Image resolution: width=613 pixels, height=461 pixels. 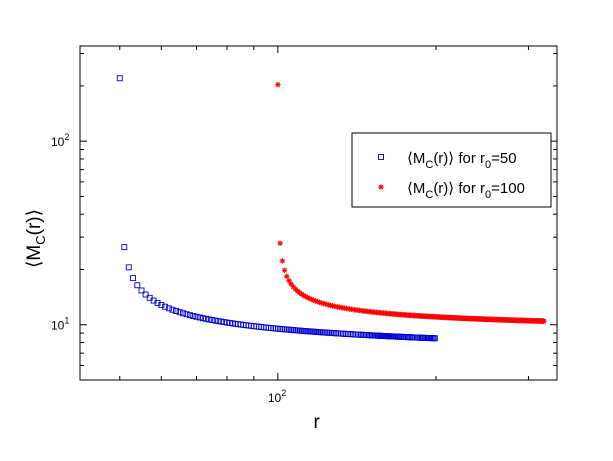 What do you see at coordinates (459, 188) in the screenshot?
I see `legend-text-mid: (r)⟩ for r` at bounding box center [459, 188].